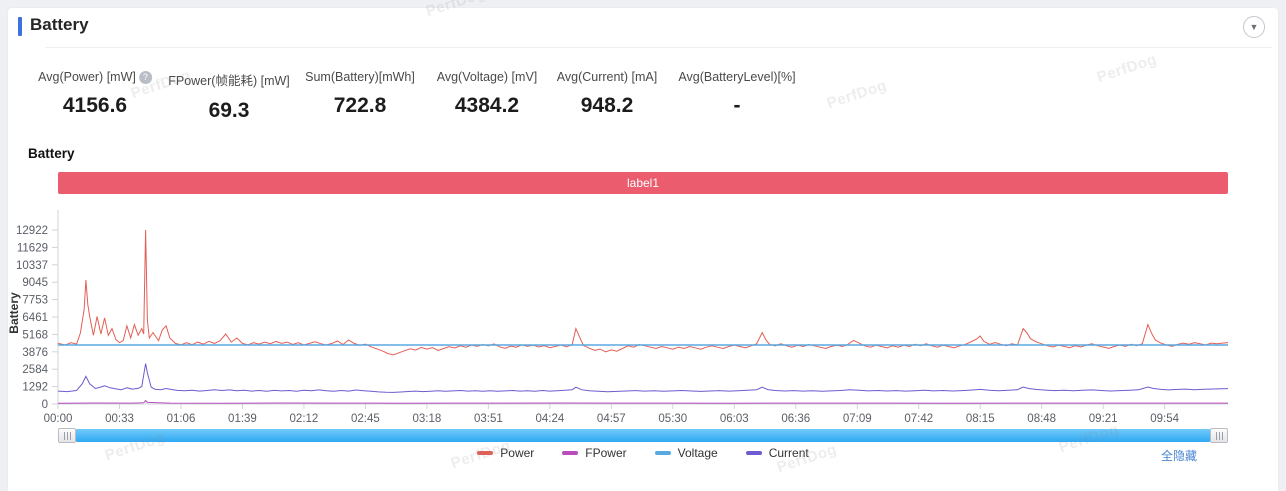  What do you see at coordinates (360, 77) in the screenshot?
I see `stat-label: Sum(Battery)[mWh]` at bounding box center [360, 77].